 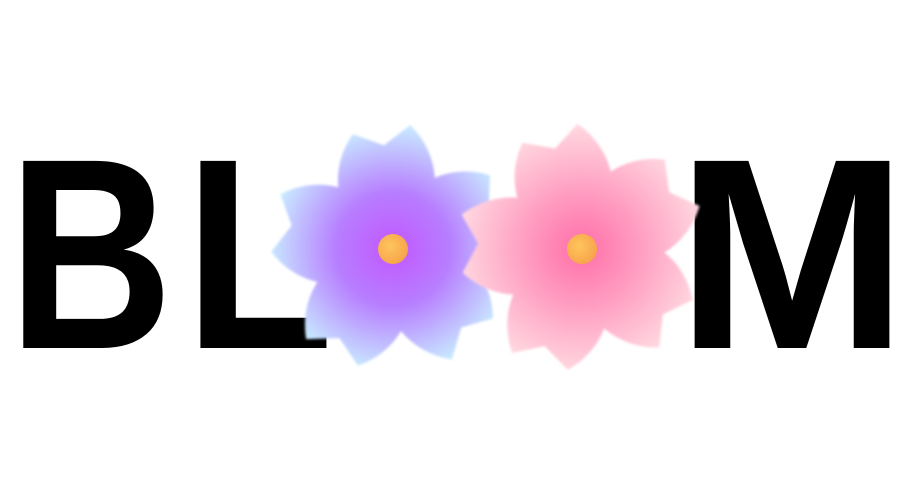 What do you see at coordinates (90, 254) in the screenshot?
I see `letter-b: B` at bounding box center [90, 254].